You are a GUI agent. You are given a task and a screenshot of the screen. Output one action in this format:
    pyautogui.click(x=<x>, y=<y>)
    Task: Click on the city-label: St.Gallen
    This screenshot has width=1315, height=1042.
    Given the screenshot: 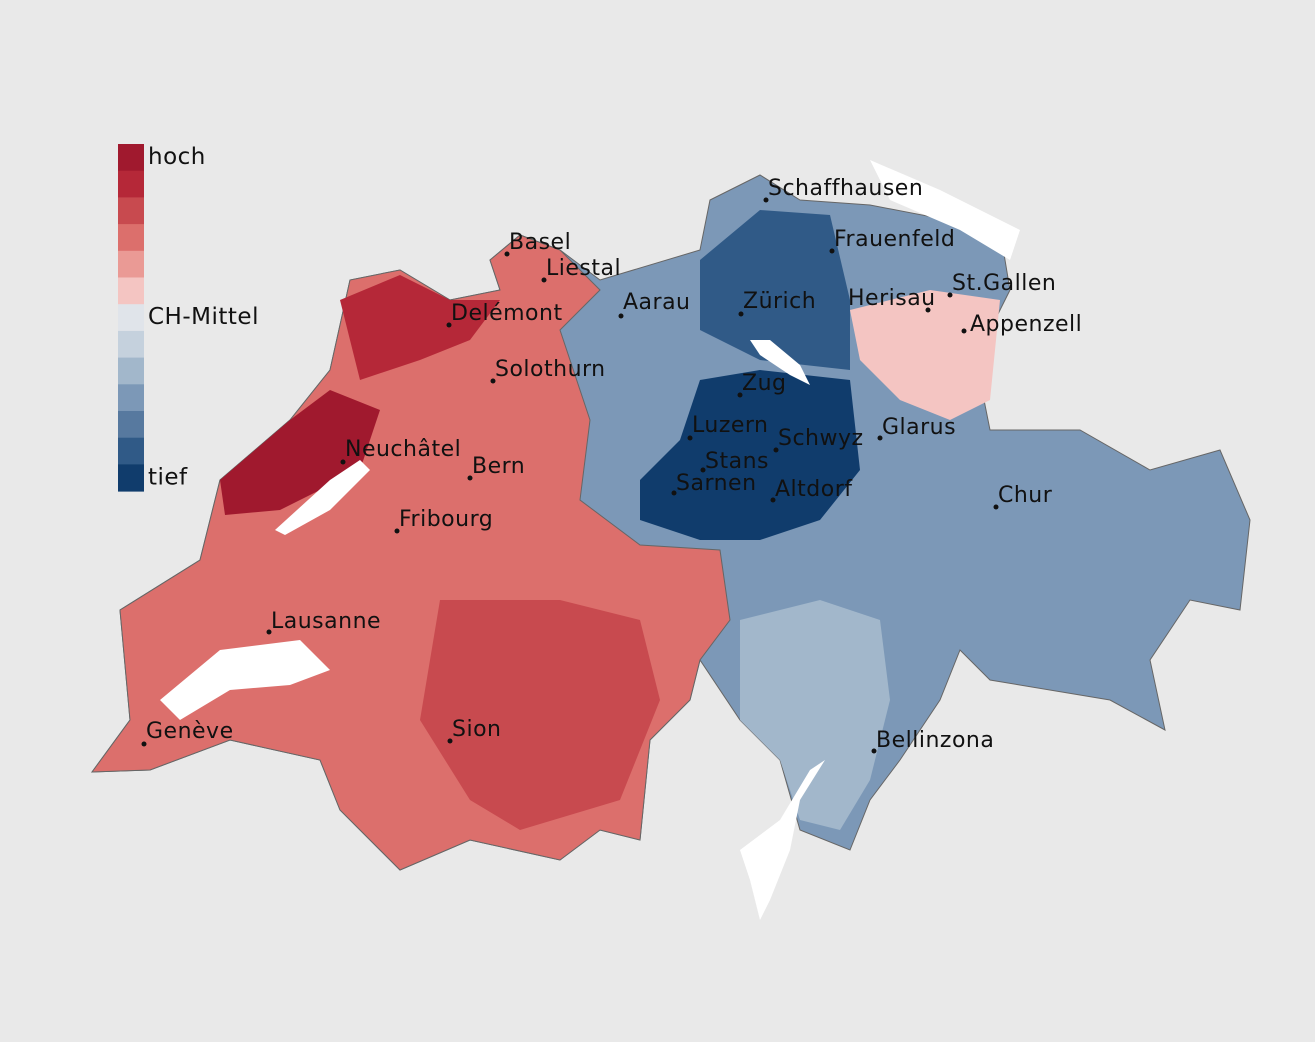 What is the action you would take?
    pyautogui.click(x=1004, y=283)
    